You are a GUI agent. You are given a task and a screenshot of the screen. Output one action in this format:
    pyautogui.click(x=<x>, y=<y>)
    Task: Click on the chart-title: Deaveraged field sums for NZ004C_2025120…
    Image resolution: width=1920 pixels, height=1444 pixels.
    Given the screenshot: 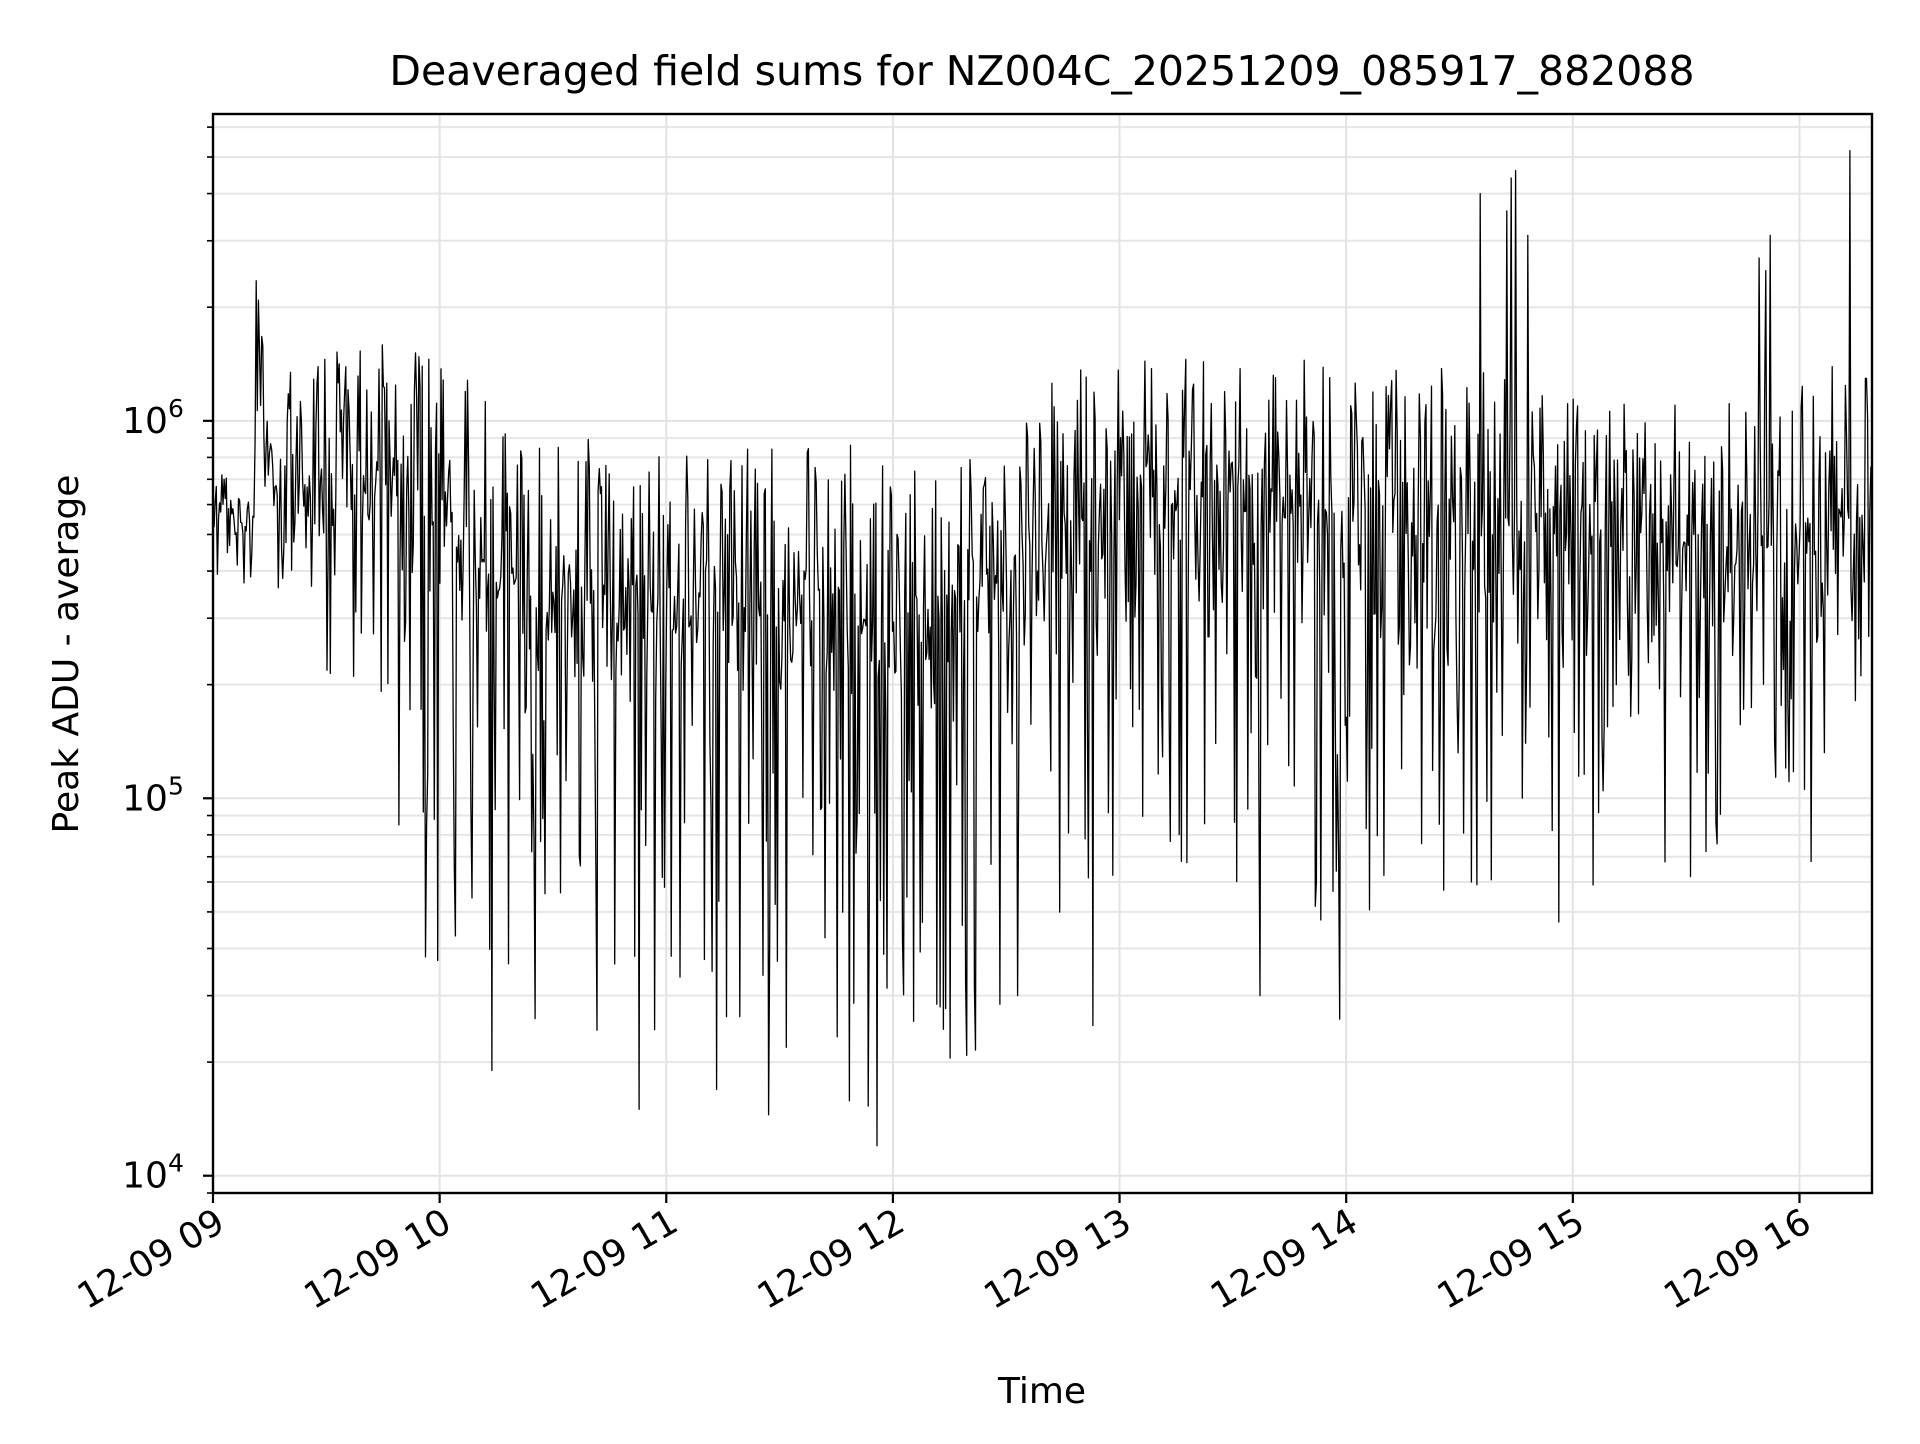 What is the action you would take?
    pyautogui.click(x=1041, y=71)
    